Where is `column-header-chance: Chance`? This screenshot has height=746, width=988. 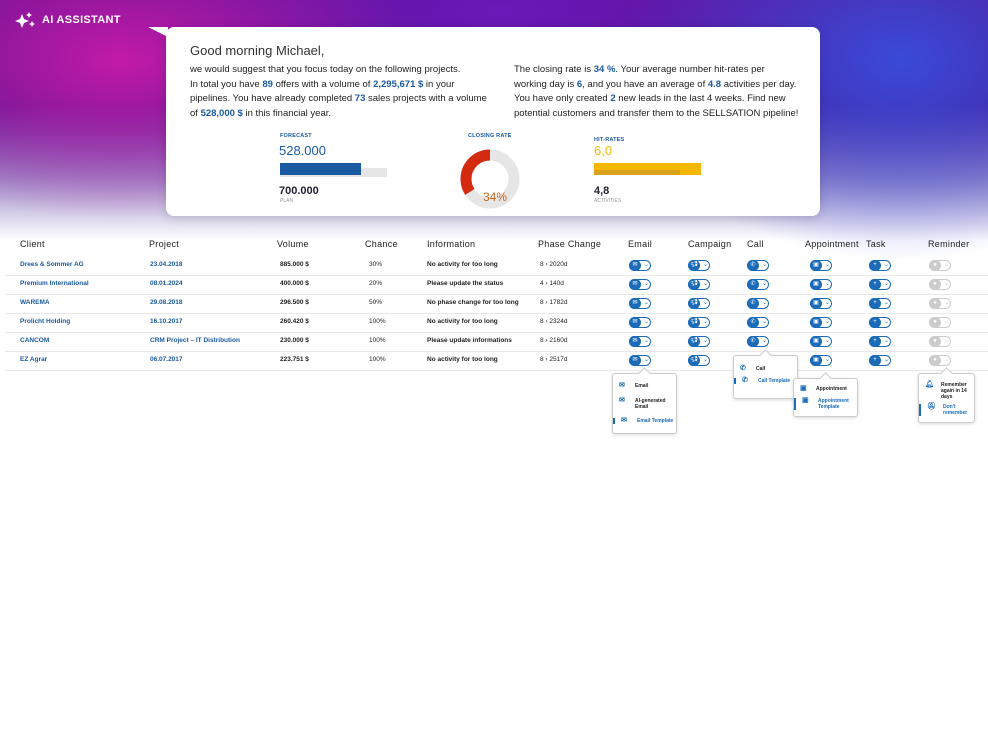 column-header-chance: Chance is located at coordinates (381, 244).